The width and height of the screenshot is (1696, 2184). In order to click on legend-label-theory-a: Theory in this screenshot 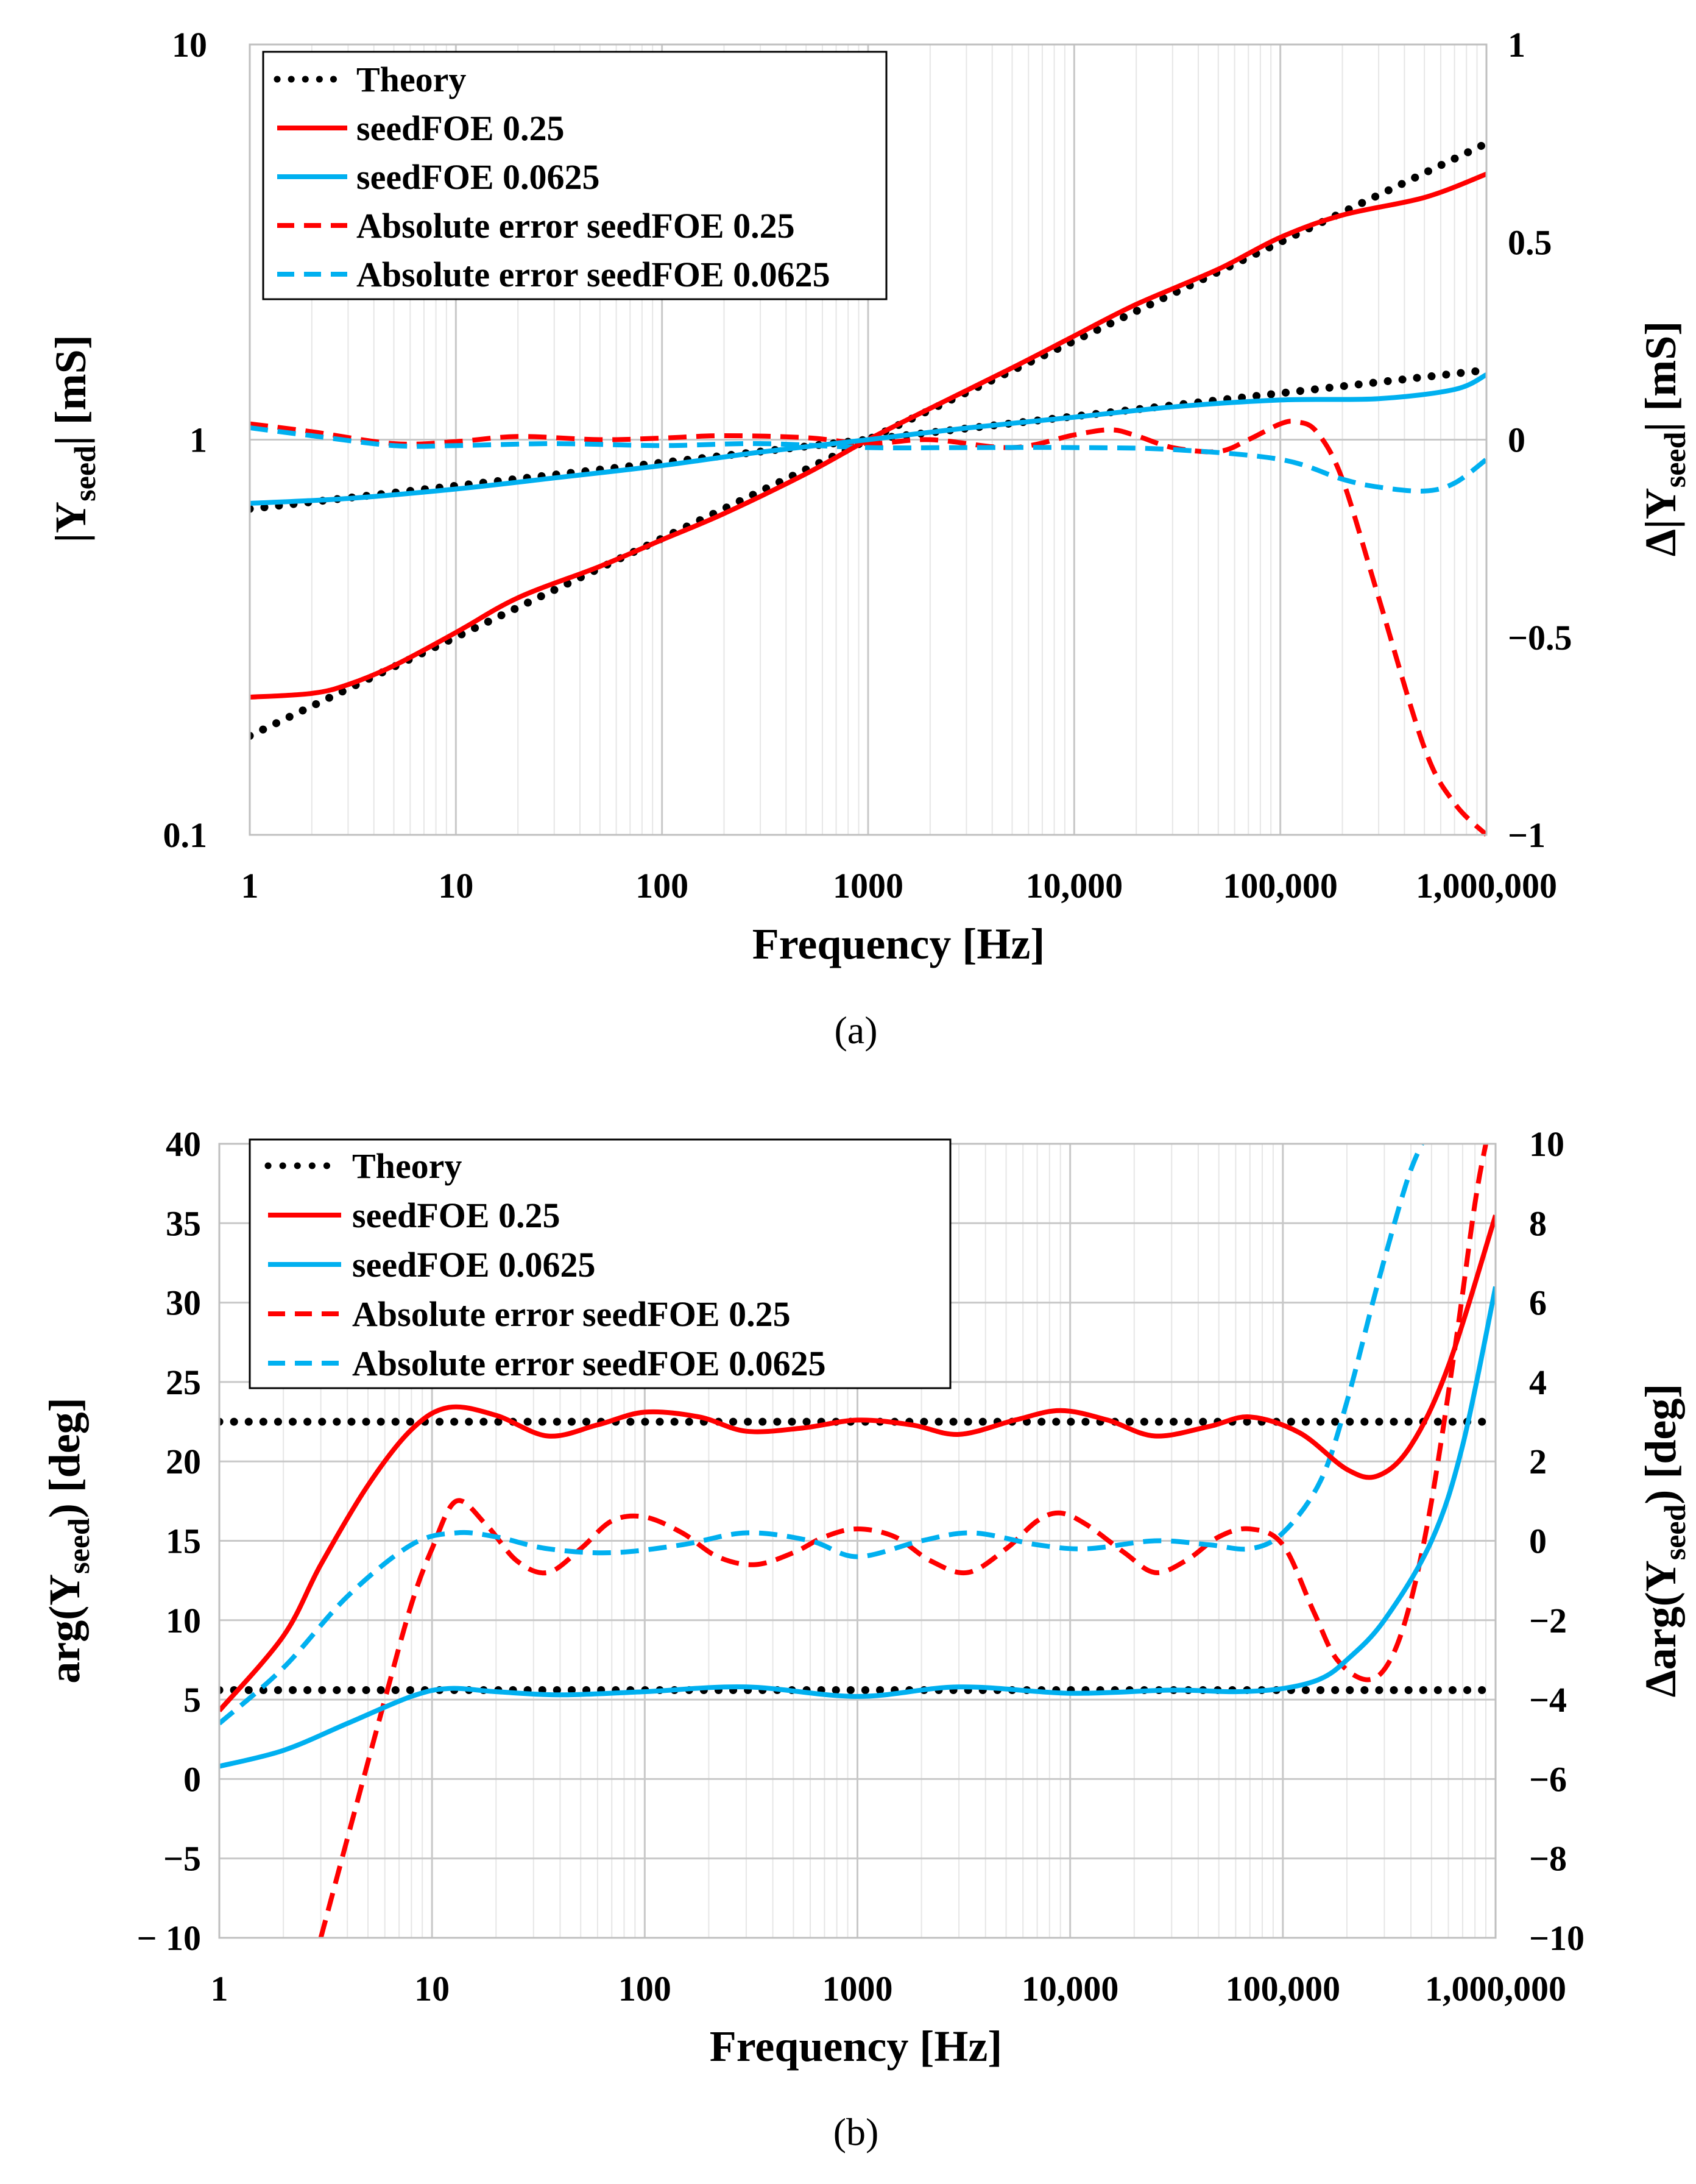, I will do `click(411, 79)`.